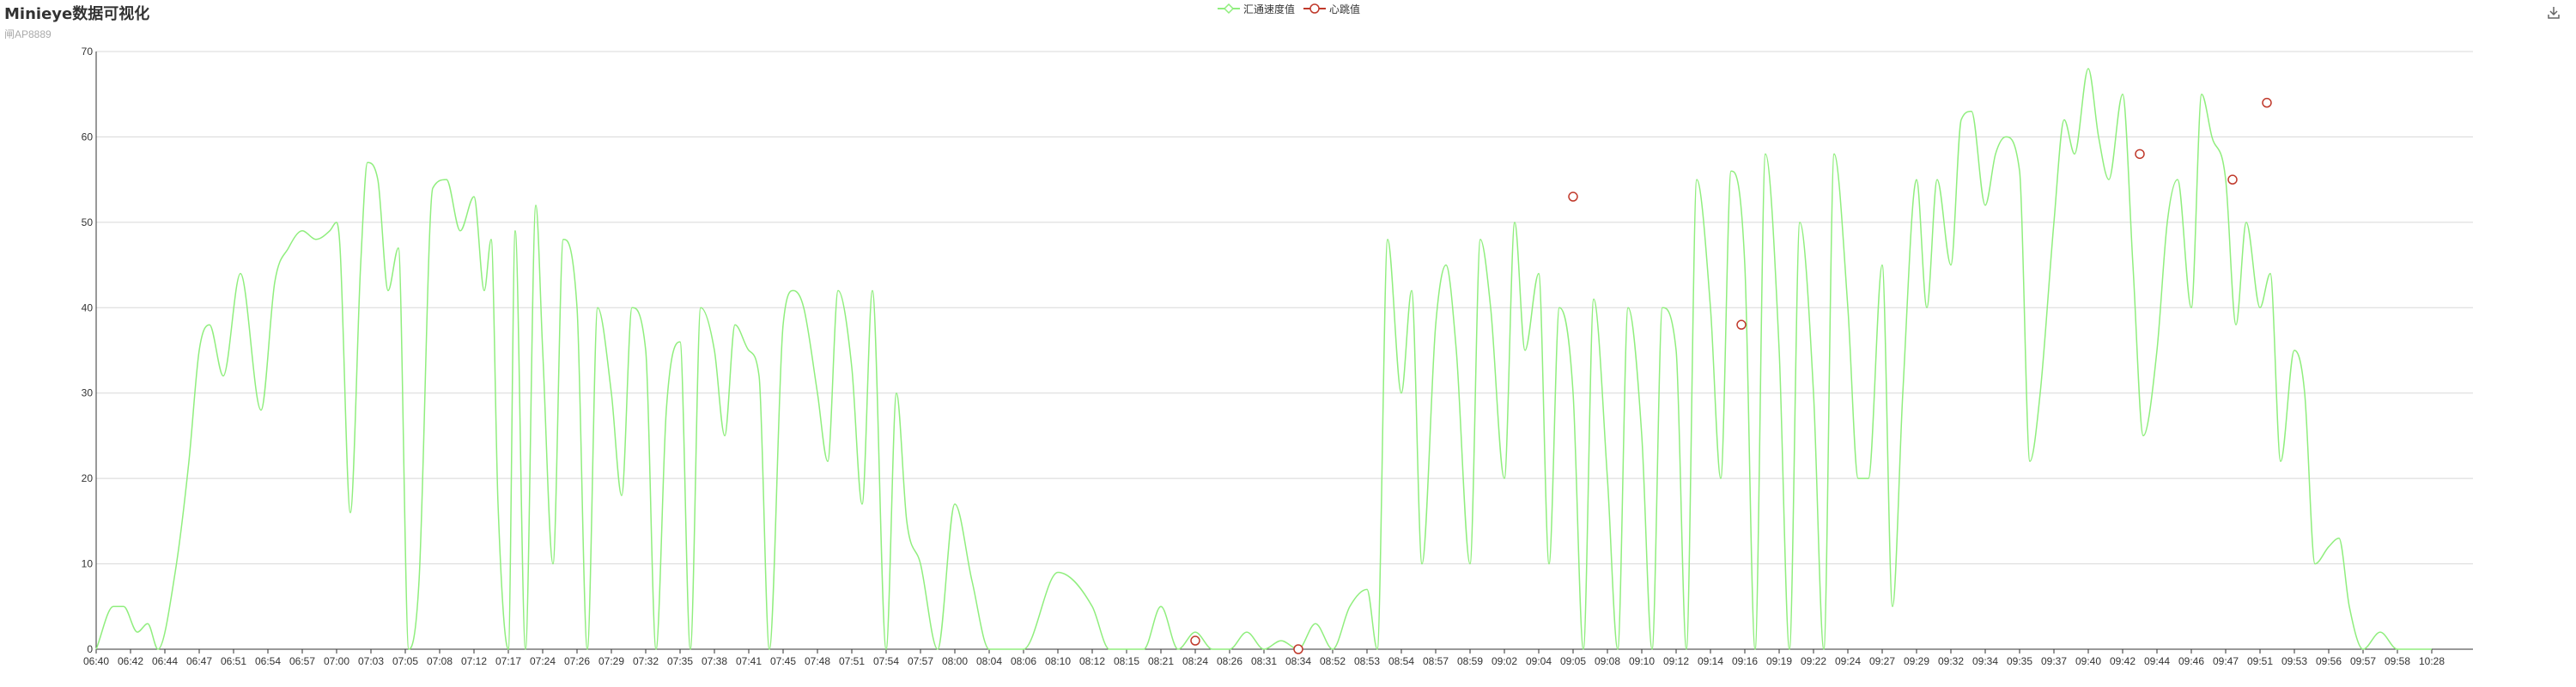 This screenshot has height=687, width=2576. I want to click on legend: 汇通速度值 心跳值, so click(1294, 8).